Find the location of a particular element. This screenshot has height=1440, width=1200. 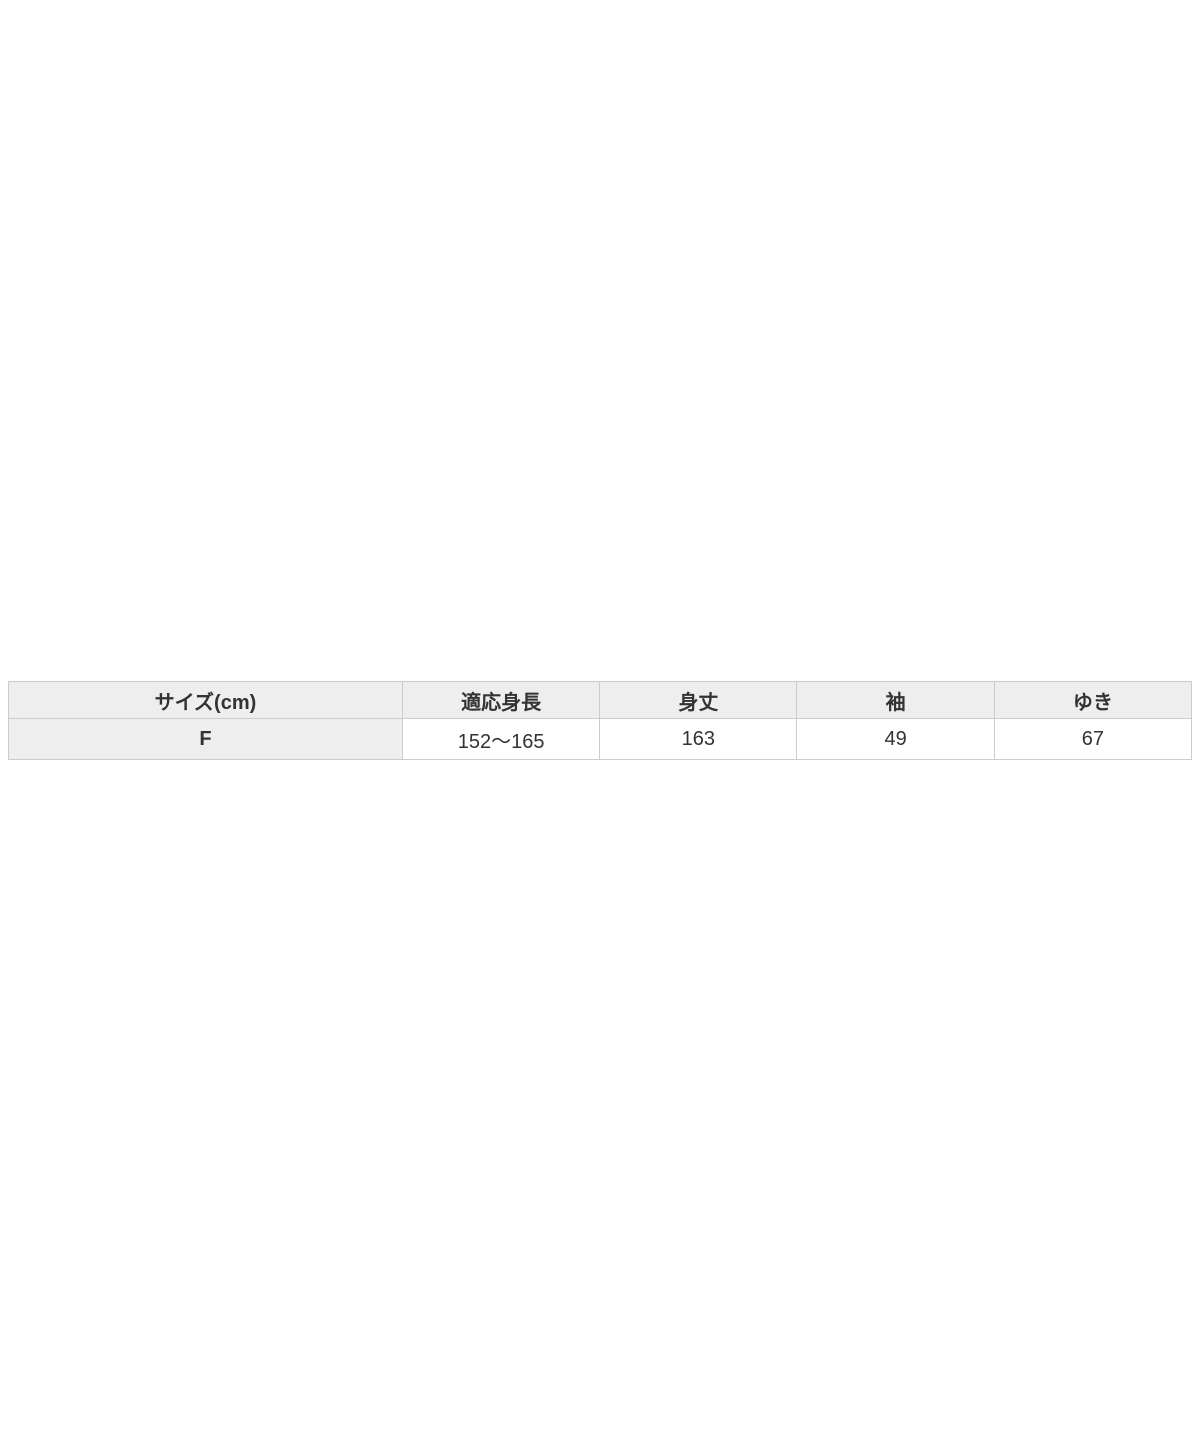

row-header-size-value: F is located at coordinates (205, 739).